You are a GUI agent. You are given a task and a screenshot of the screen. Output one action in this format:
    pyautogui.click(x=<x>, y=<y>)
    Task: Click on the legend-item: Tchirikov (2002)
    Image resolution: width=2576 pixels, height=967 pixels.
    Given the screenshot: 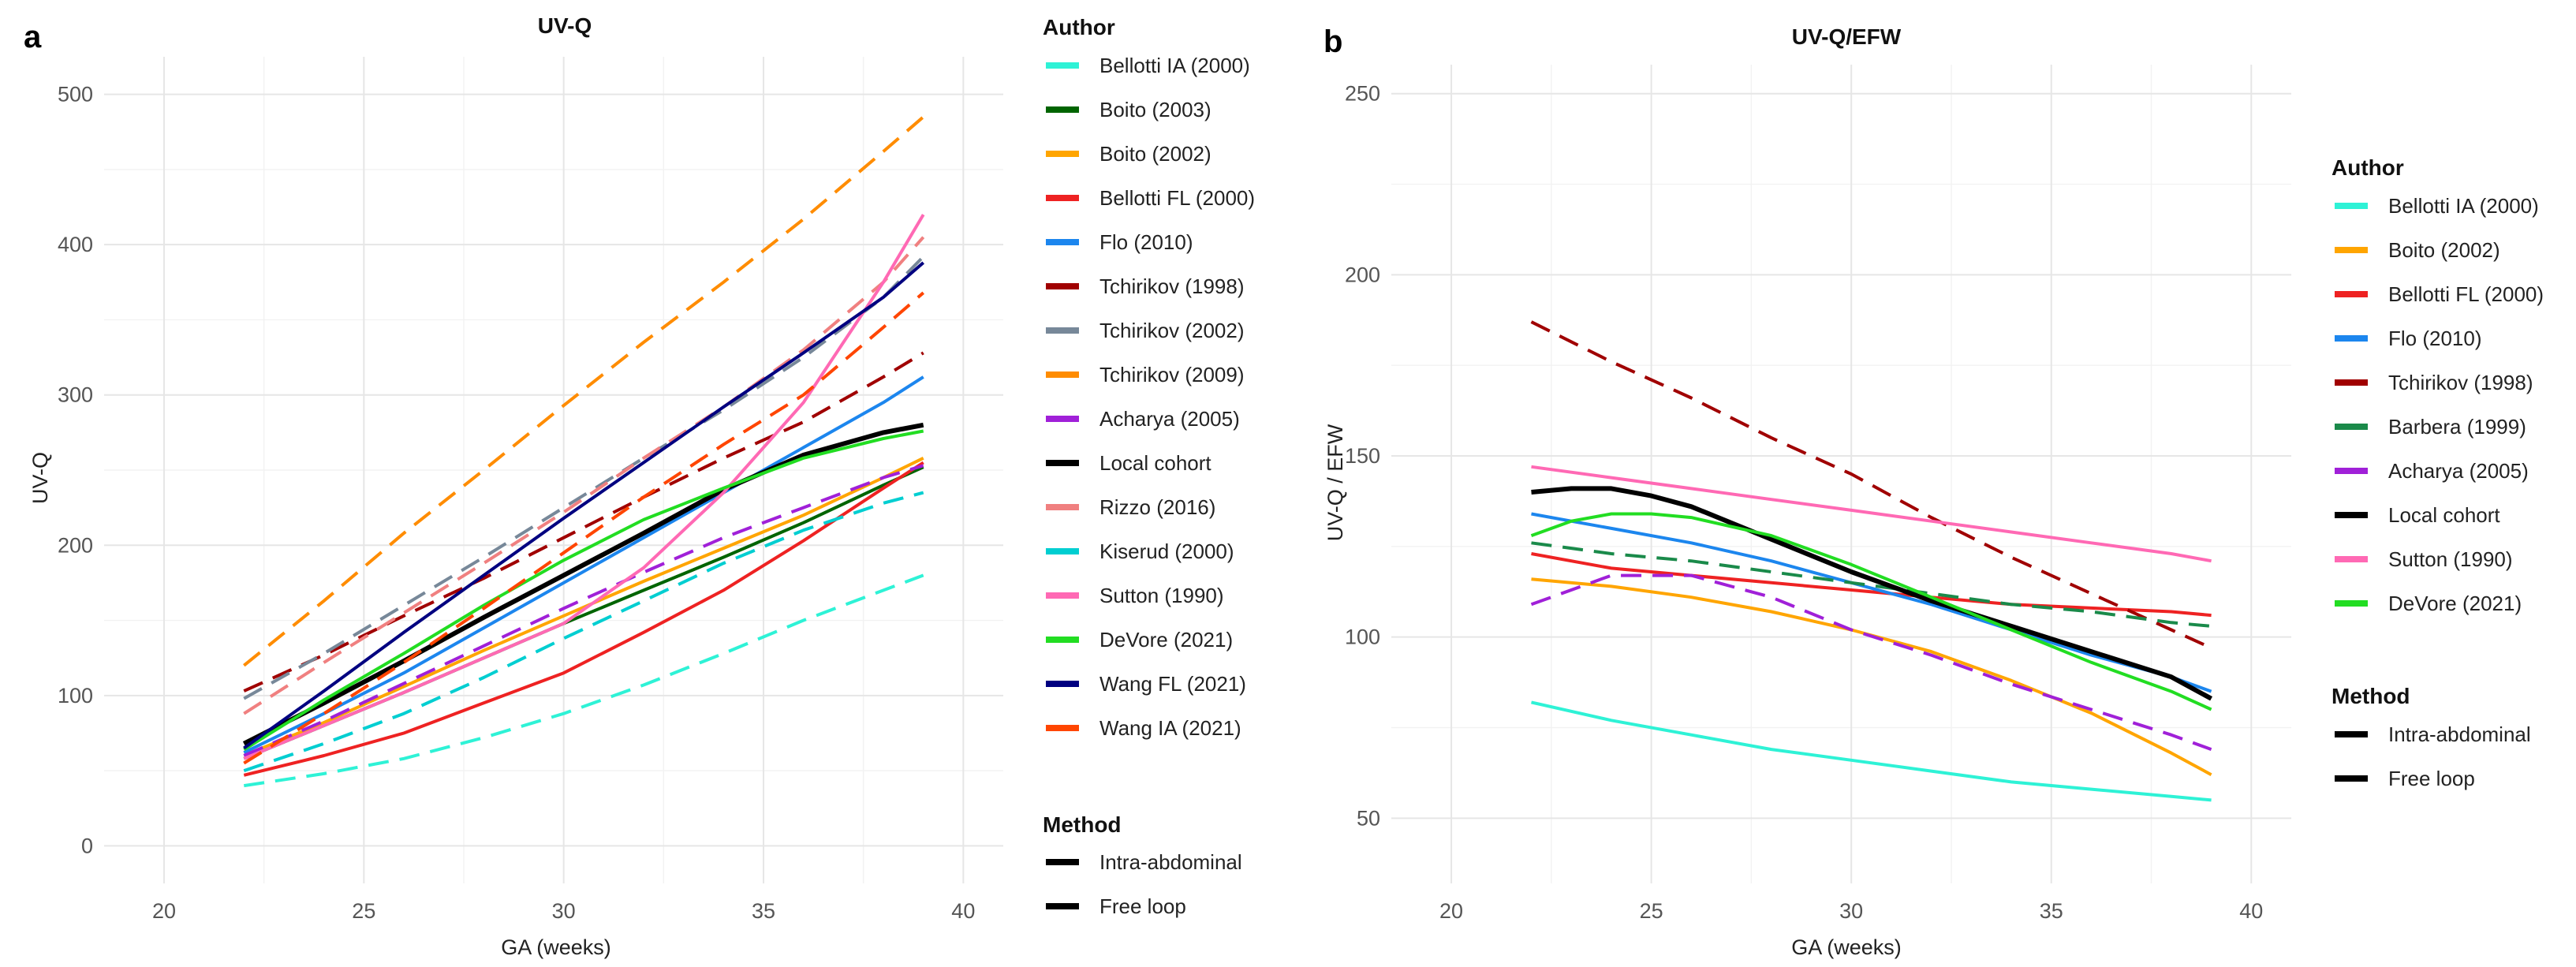 What is the action you would take?
    pyautogui.click(x=1145, y=330)
    